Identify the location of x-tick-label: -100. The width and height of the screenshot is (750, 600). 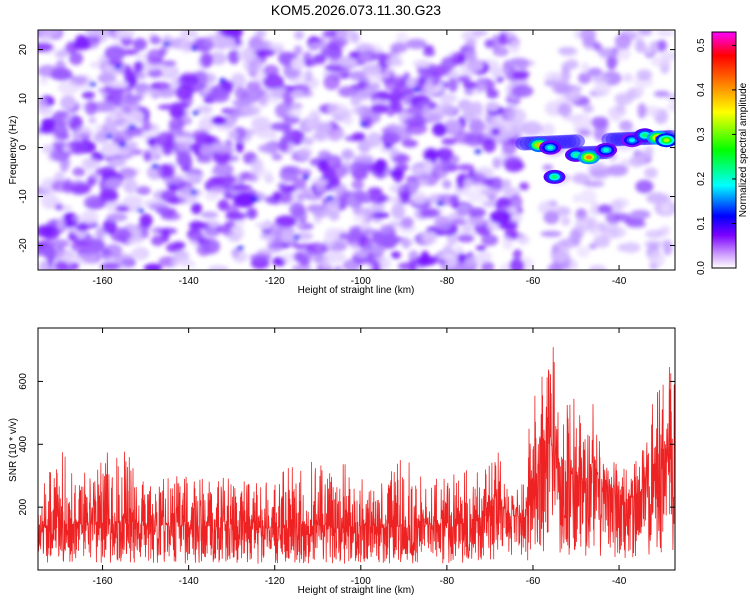
(361, 581).